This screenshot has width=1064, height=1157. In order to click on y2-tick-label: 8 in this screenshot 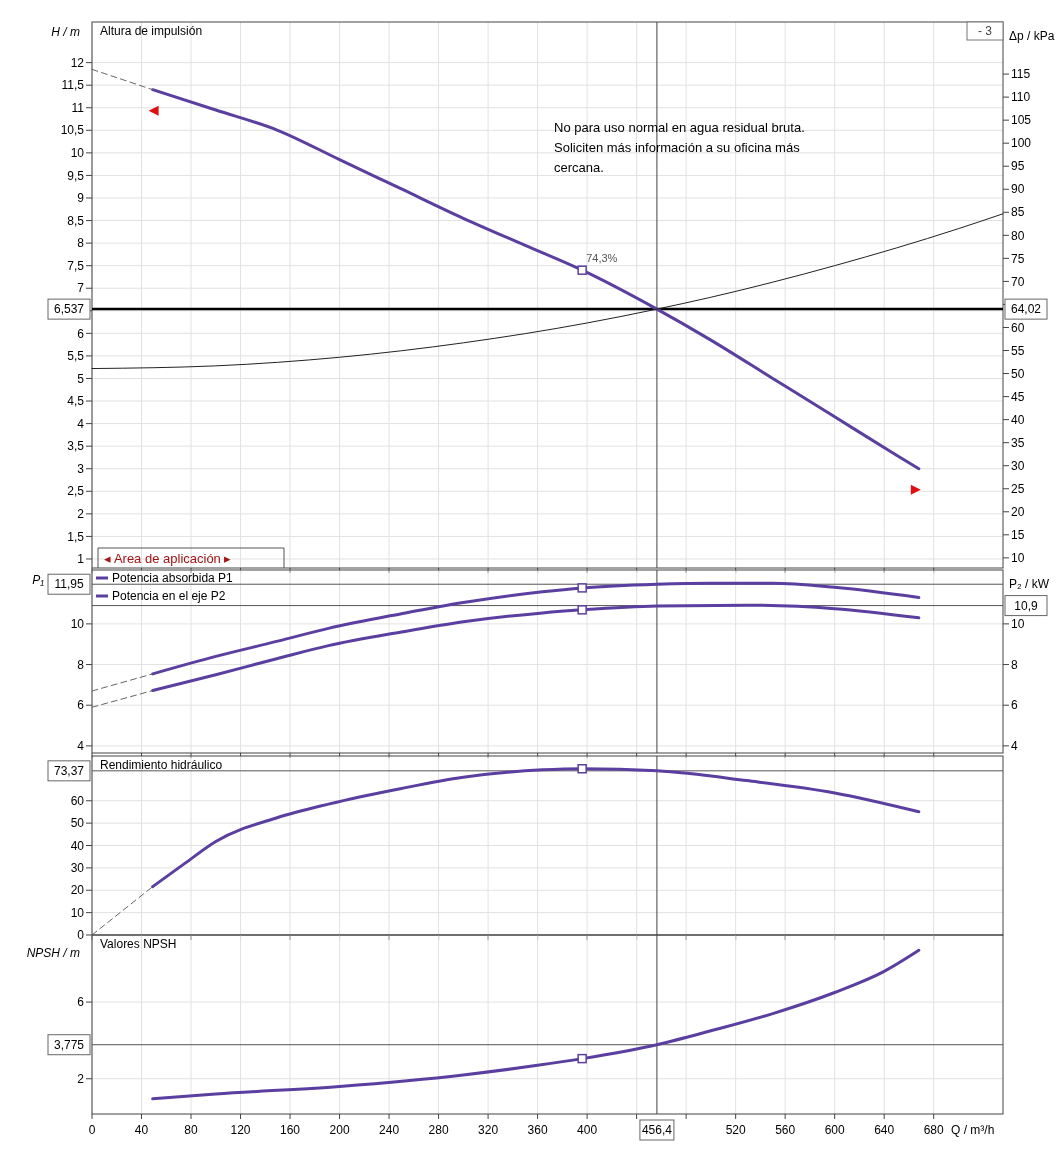, I will do `click(1014, 664)`.